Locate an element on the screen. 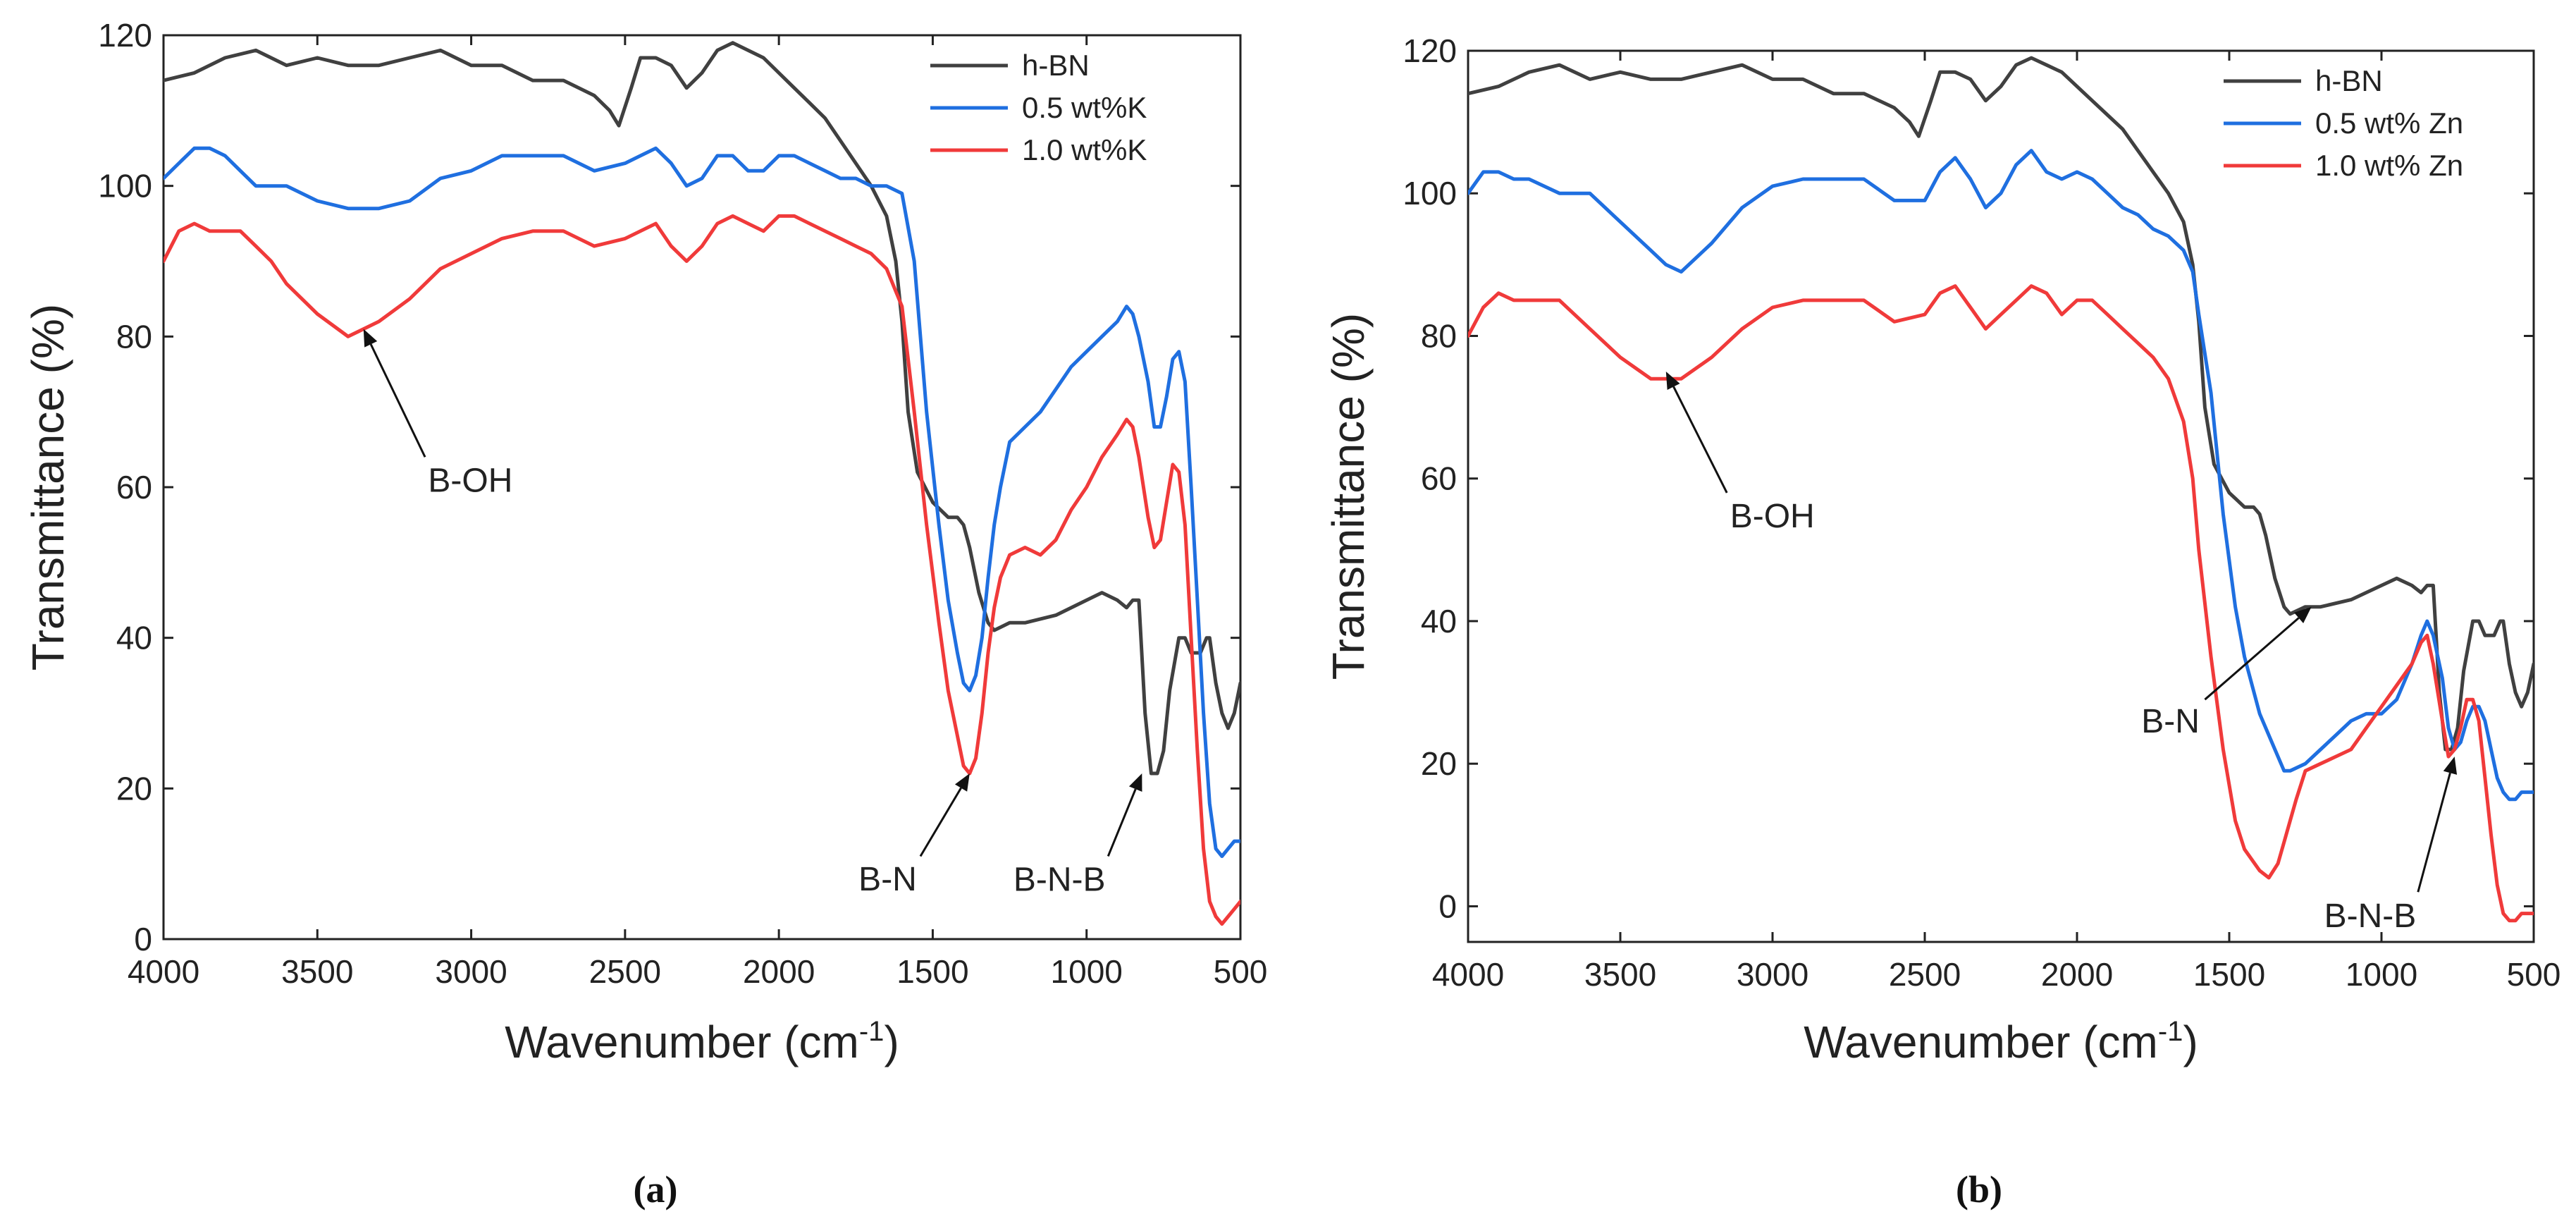 Image resolution: width=2576 pixels, height=1231 pixels. legend-label: 0.5 wt%K is located at coordinates (1084, 108).